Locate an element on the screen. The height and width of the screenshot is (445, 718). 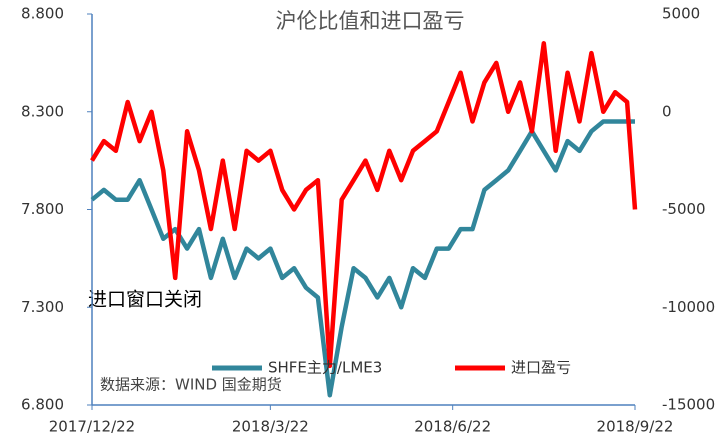
y2-tick-label: -10000 is located at coordinates (688, 307).